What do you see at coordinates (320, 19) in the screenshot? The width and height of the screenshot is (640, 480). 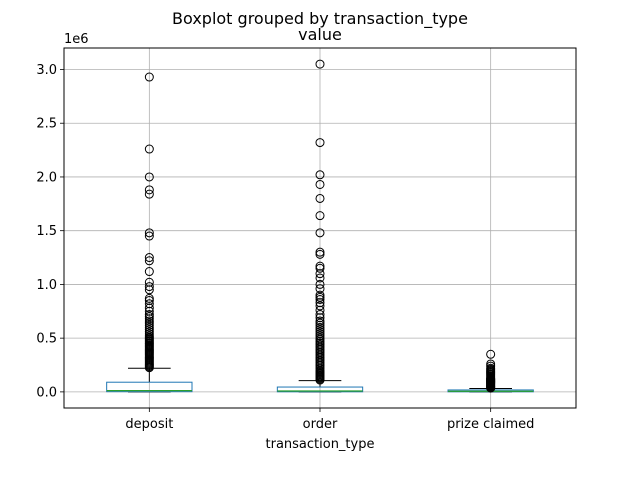 I see `chart-suptitle: Boxplot grouped by transaction_type` at bounding box center [320, 19].